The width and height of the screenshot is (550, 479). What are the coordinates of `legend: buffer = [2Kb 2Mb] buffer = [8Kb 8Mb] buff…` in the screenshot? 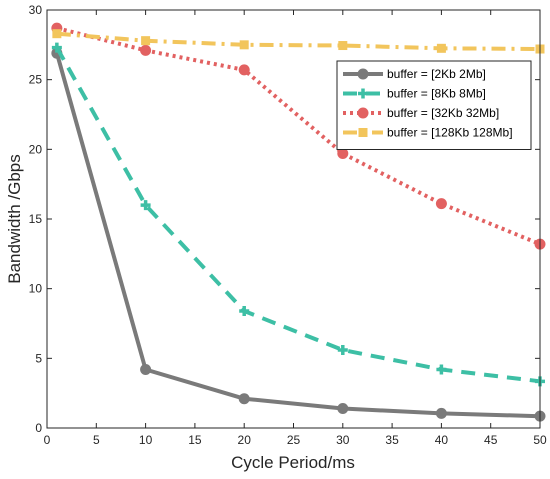 It's located at (434, 105).